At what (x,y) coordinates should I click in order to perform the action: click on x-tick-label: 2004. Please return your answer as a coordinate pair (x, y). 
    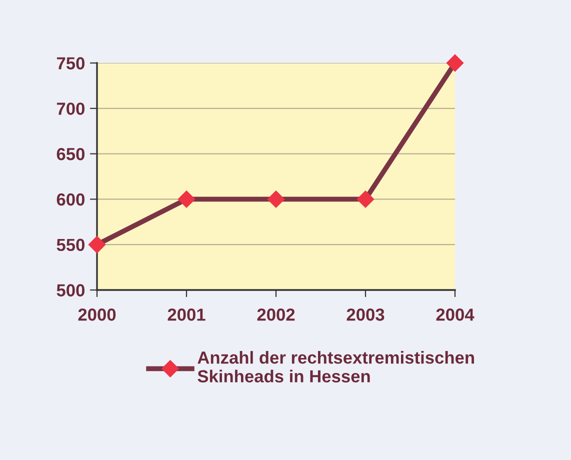
    Looking at the image, I should click on (455, 314).